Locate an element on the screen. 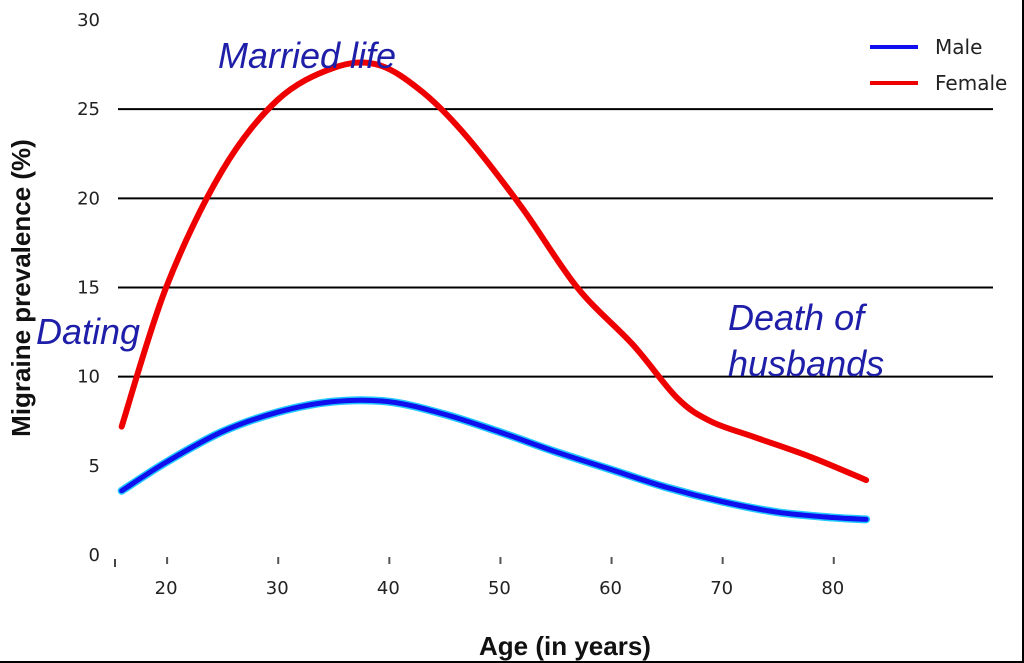  y-tick-label: 15 is located at coordinates (88, 288).